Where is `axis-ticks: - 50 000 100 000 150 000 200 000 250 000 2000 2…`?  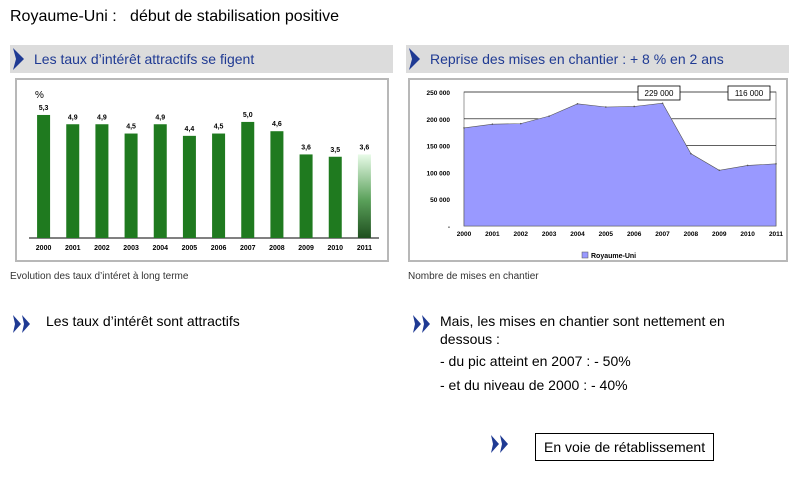 axis-ticks: - 50 000 100 000 150 000 200 000 250 000 2000 2… is located at coordinates (605, 164).